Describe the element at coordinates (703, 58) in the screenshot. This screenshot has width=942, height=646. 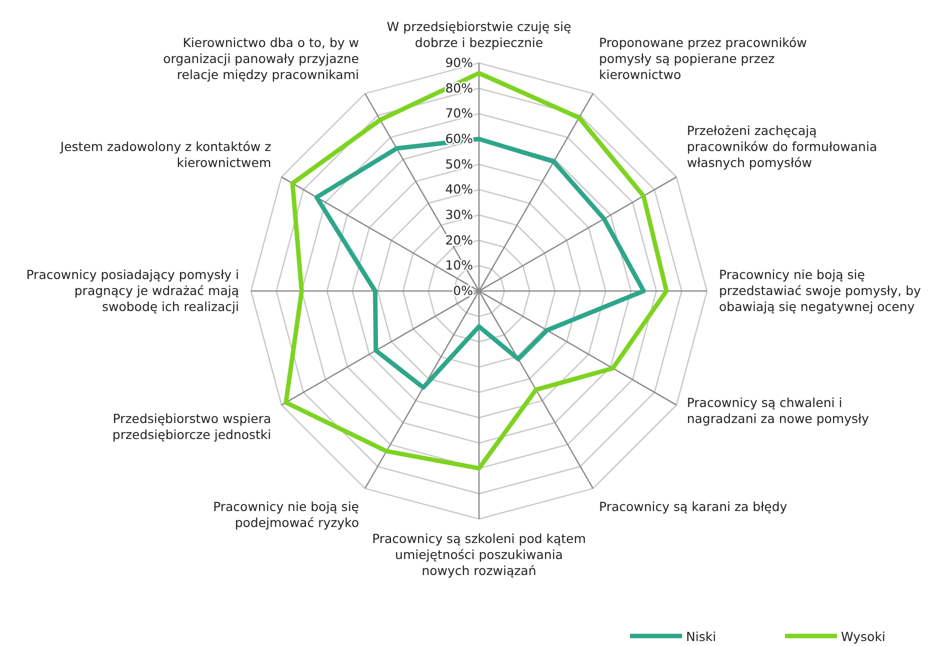
I see `spoke-label: Proponowane przez pracowników pomysły są popierane przez kierownictwo` at that location.